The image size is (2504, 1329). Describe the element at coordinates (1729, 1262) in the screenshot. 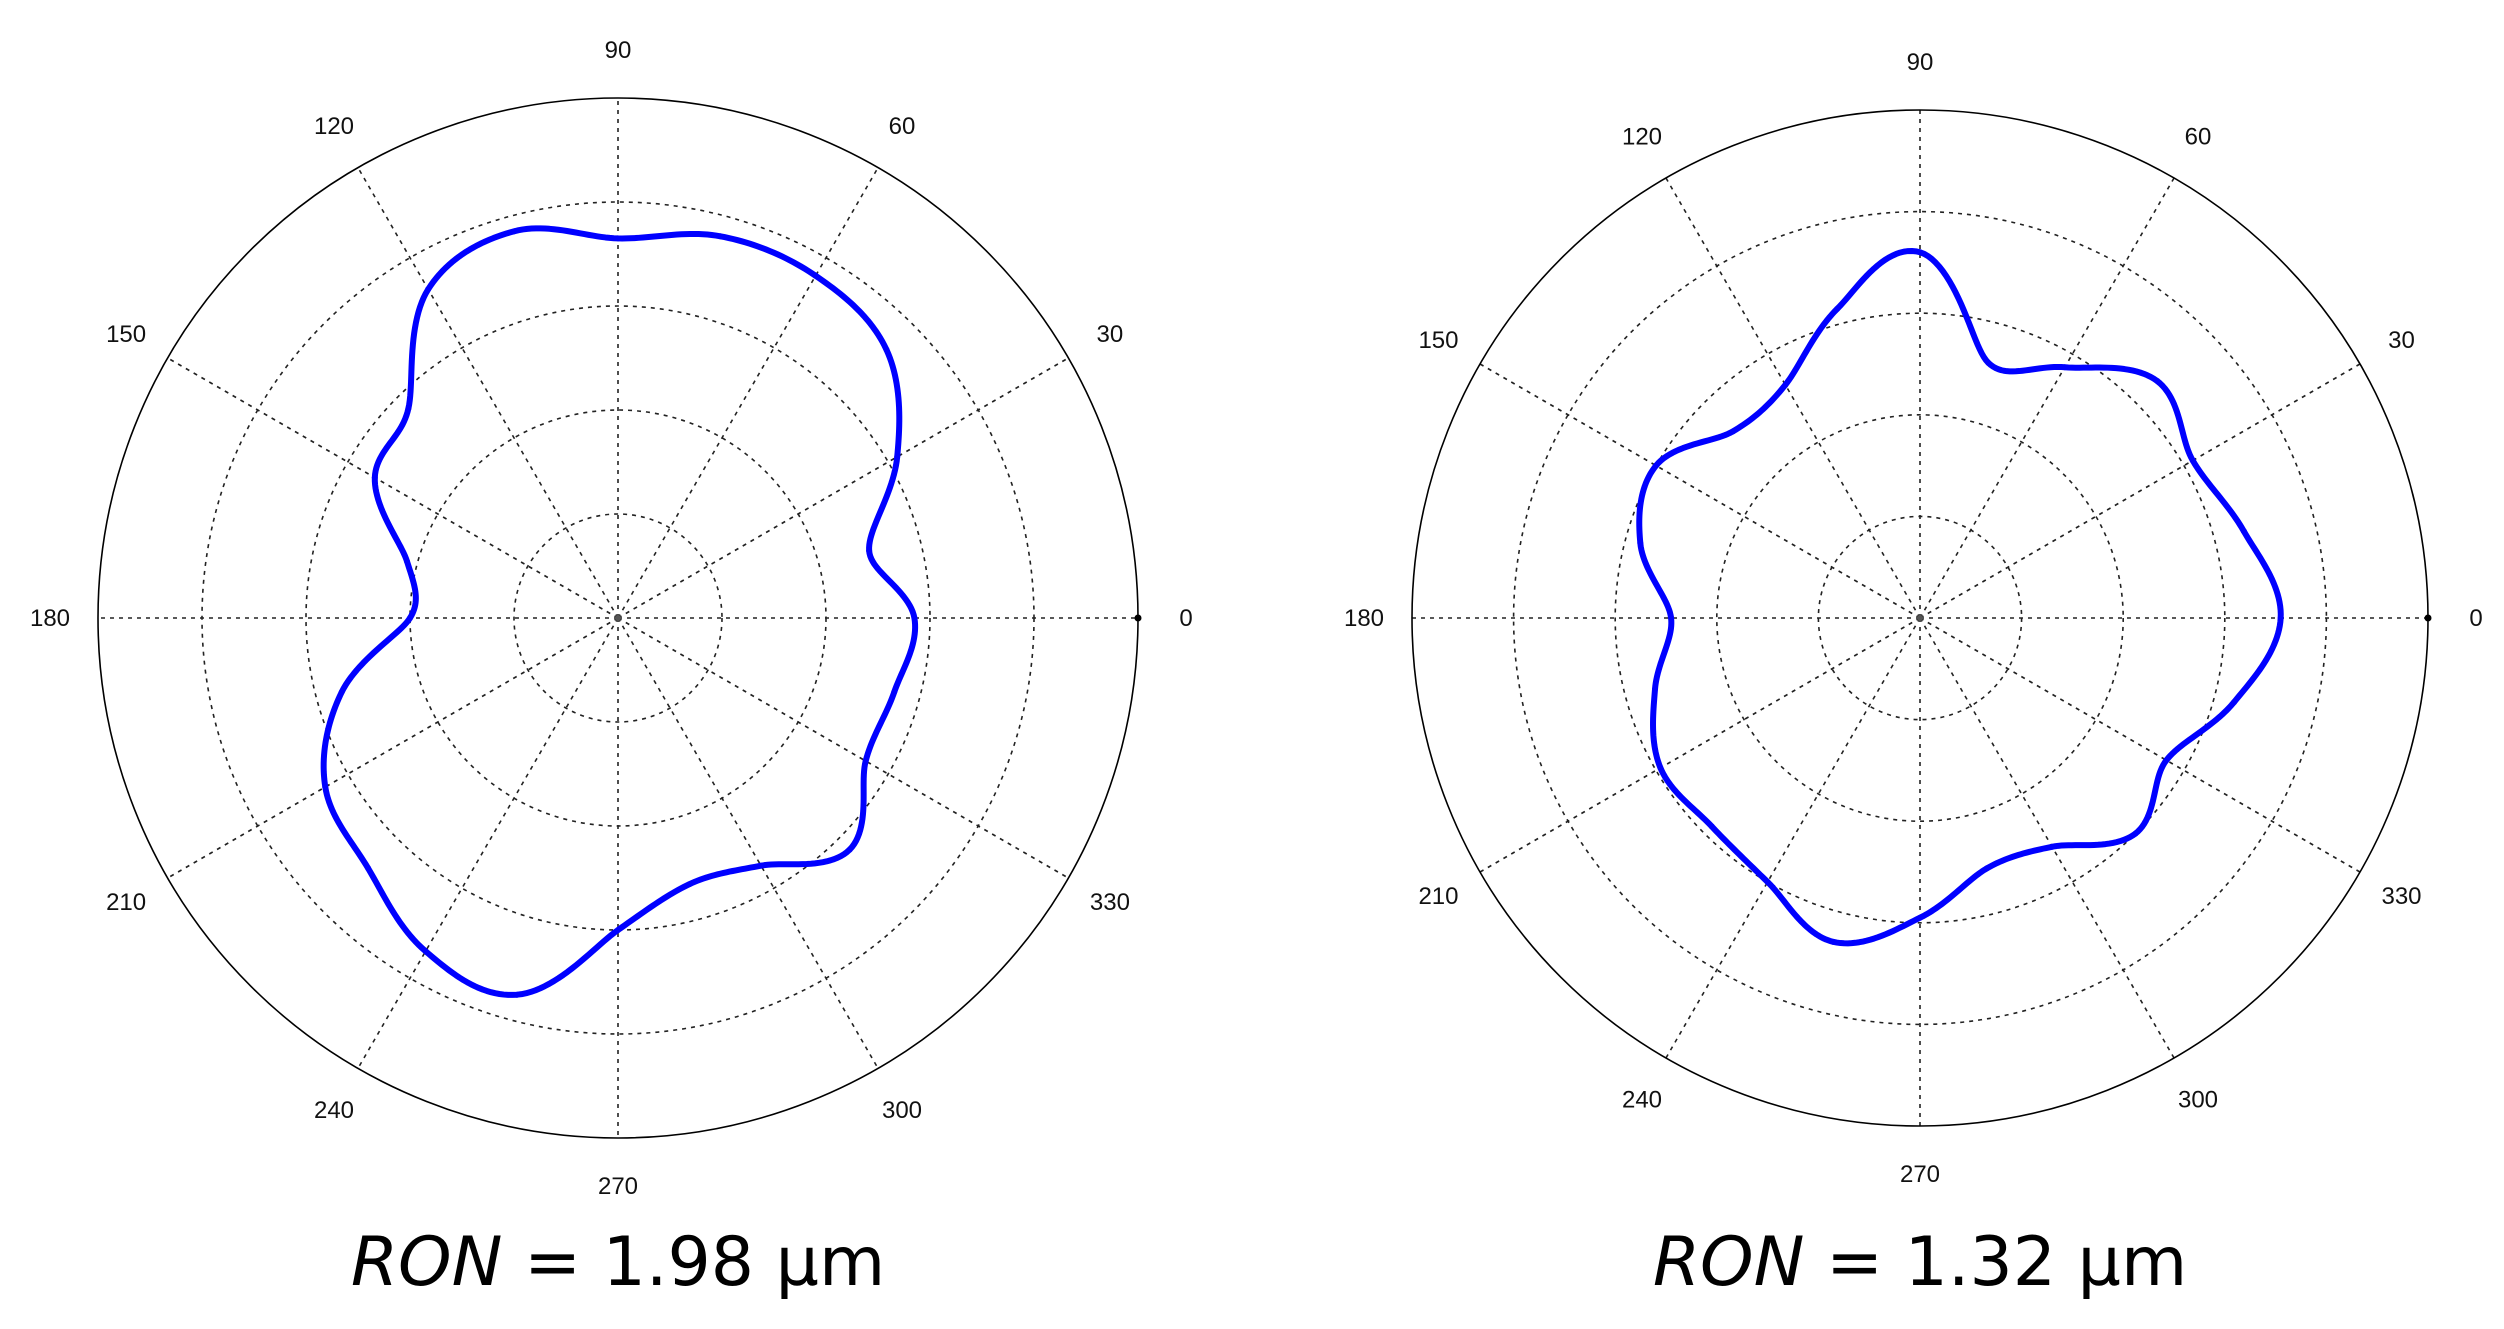

I see `caption-right-variable: RON` at that location.